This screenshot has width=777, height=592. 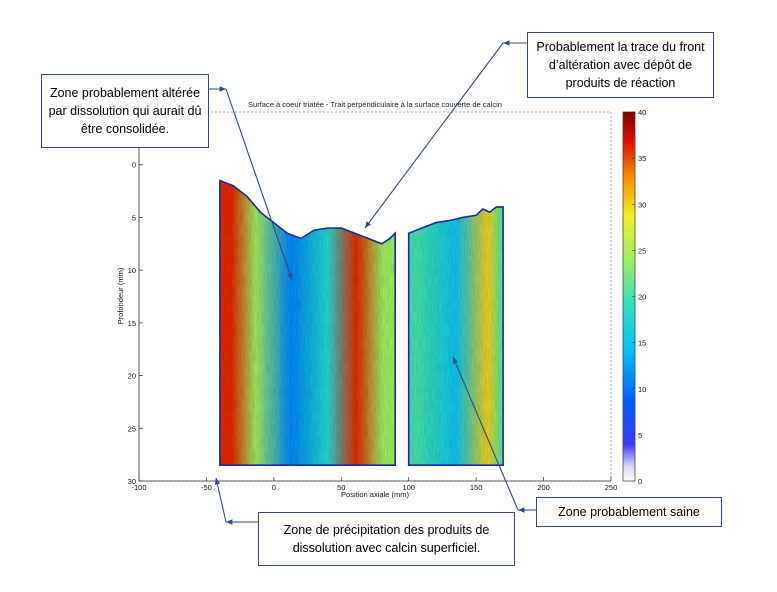 I want to click on colorbar-tick-label: 10, so click(x=642, y=389).